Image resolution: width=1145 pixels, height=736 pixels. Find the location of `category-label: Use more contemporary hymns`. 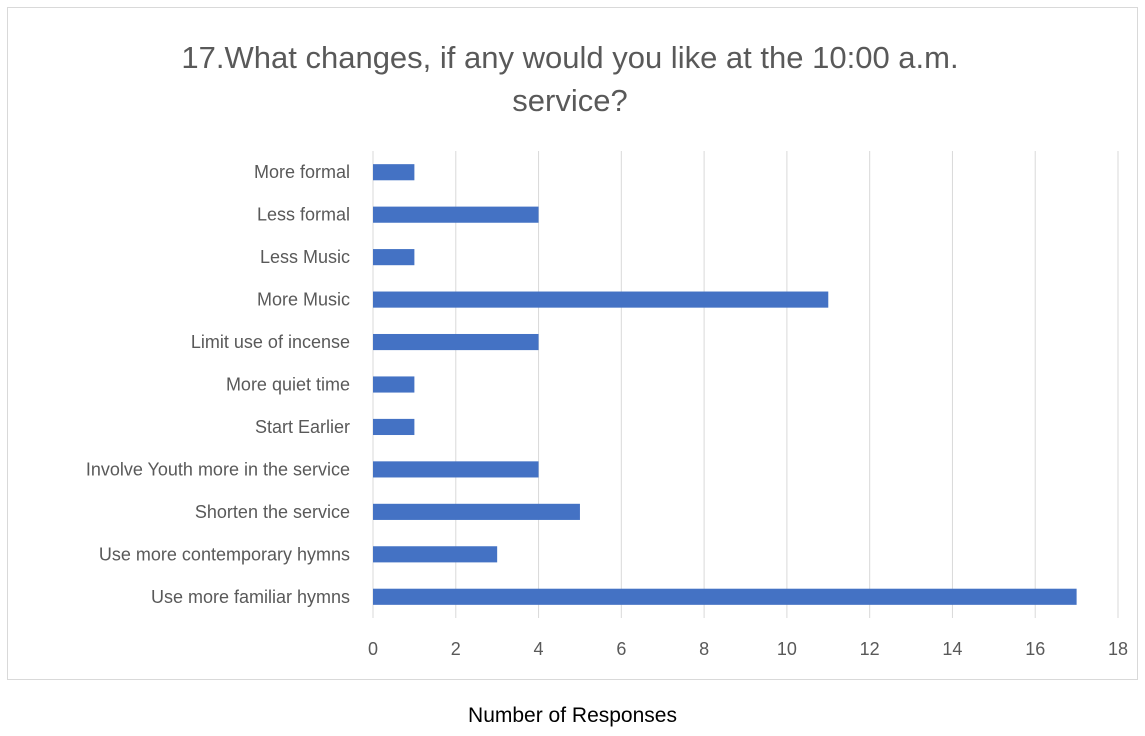

category-label: Use more contemporary hymns is located at coordinates (224, 554).